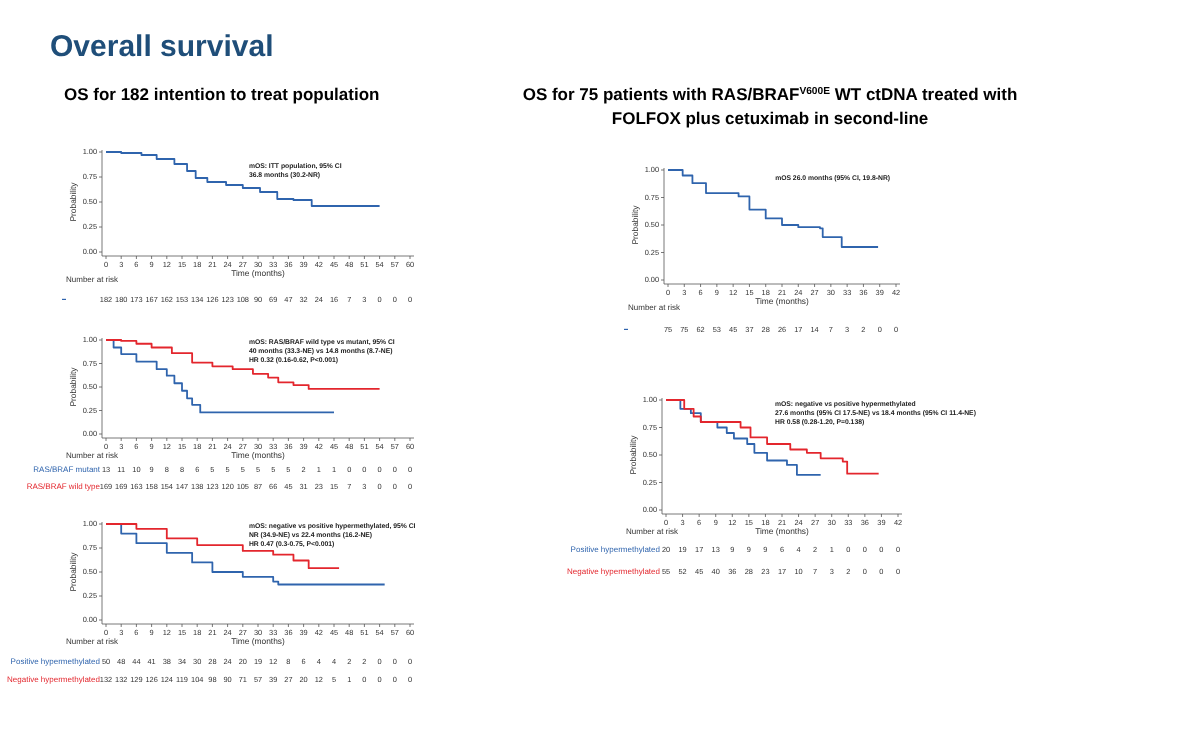  I want to click on chart-title: Overall survival, so click(162, 47).